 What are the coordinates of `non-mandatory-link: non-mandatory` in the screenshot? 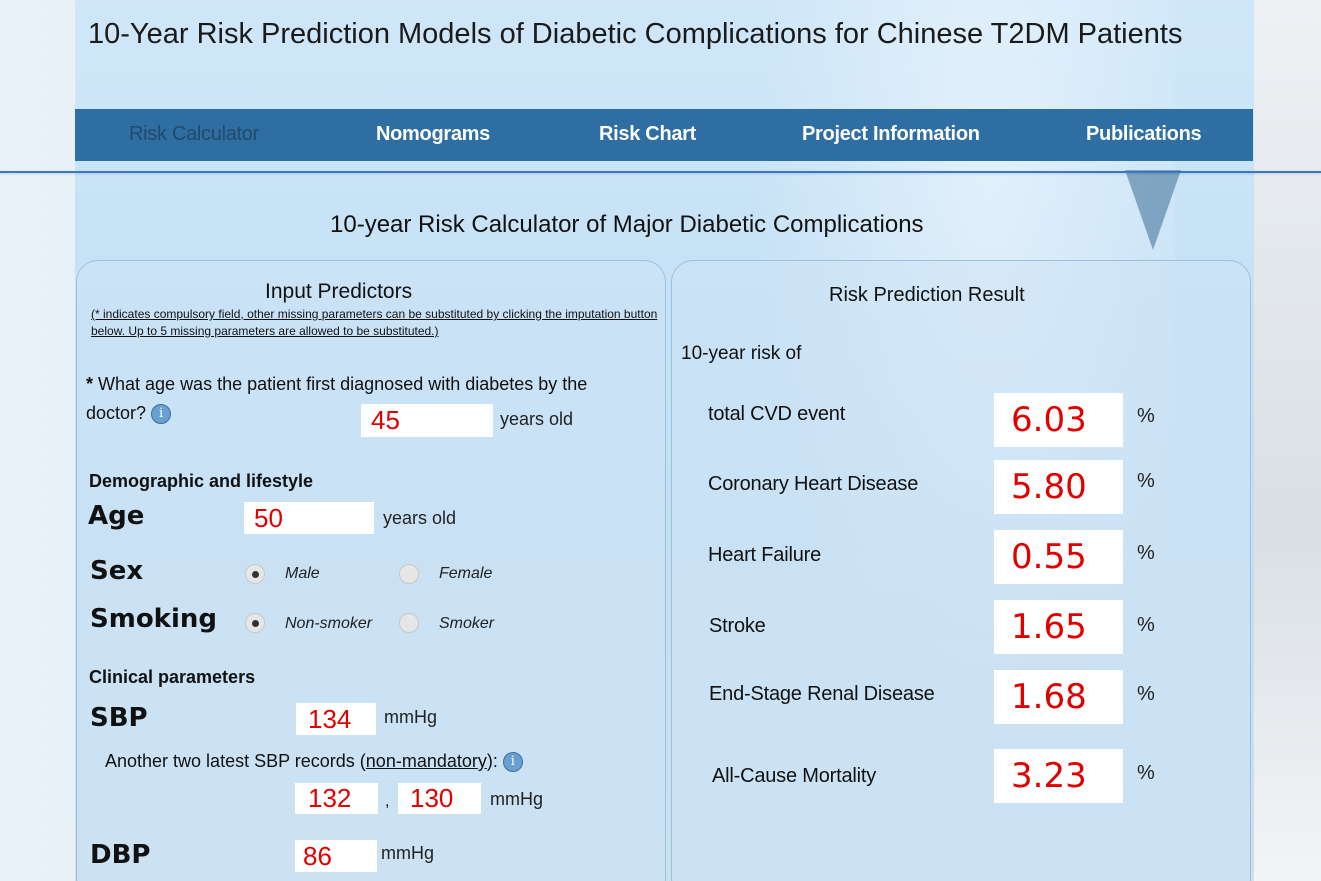 It's located at (426, 761).